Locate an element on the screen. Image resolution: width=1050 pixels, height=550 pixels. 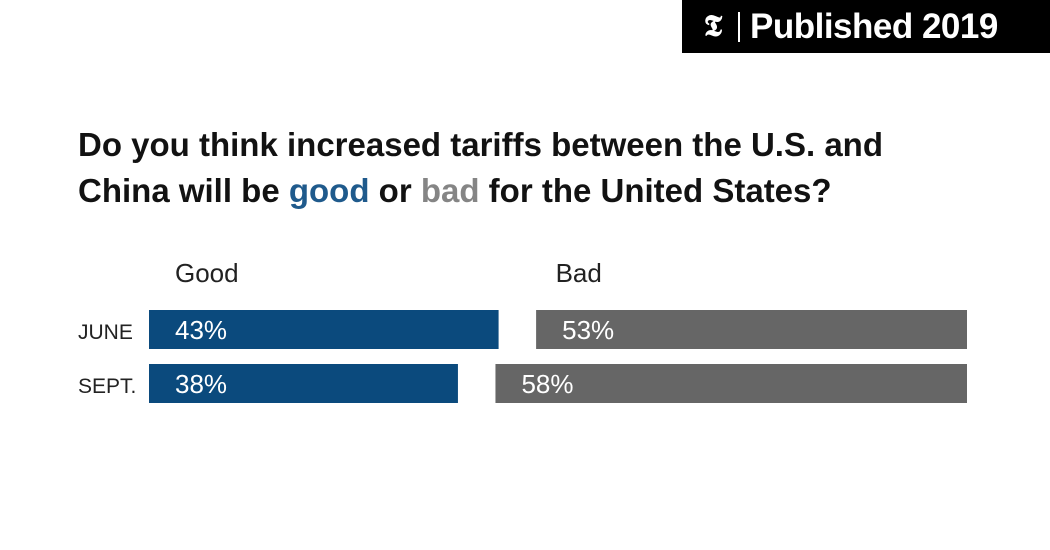
badge-divider is located at coordinates (739, 26).